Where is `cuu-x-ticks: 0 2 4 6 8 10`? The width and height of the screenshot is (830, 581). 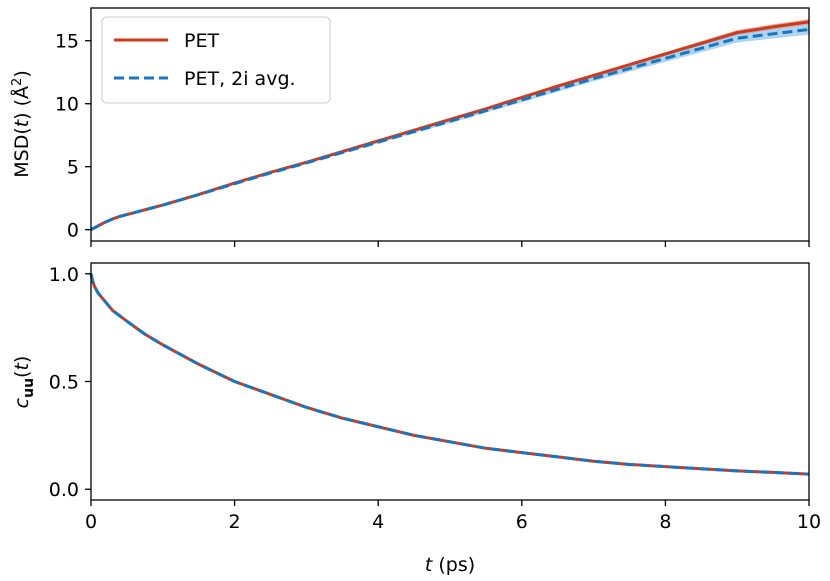
cuu-x-ticks: 0 2 4 6 8 10 is located at coordinates (453, 516).